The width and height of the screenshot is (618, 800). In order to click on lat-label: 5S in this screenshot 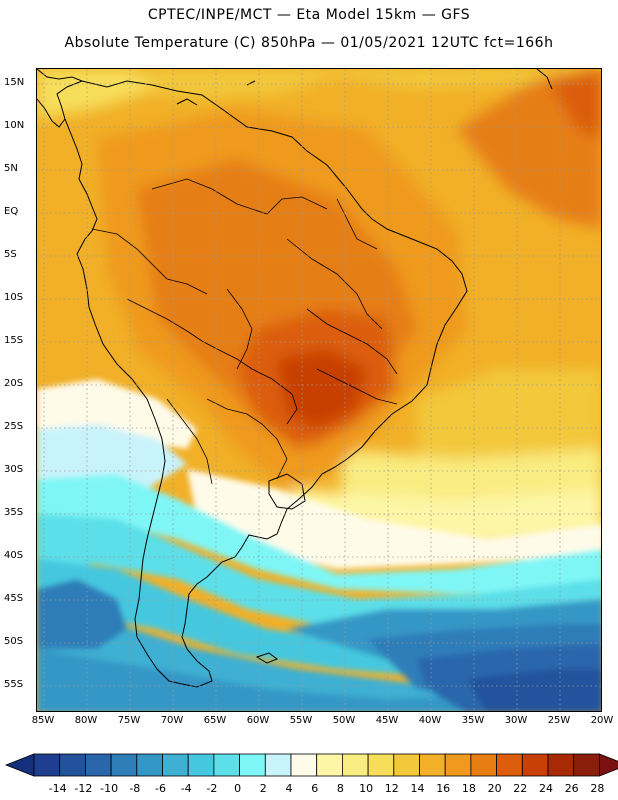, I will do `click(10, 254)`.